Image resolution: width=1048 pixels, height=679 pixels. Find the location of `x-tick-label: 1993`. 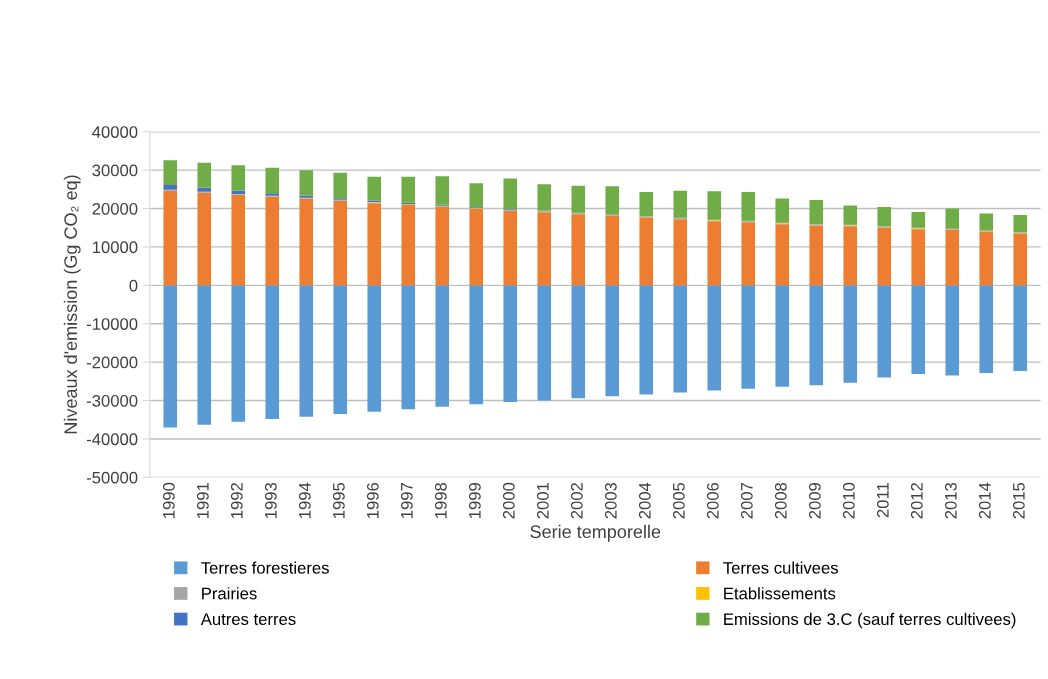

x-tick-label: 1993 is located at coordinates (270, 500).